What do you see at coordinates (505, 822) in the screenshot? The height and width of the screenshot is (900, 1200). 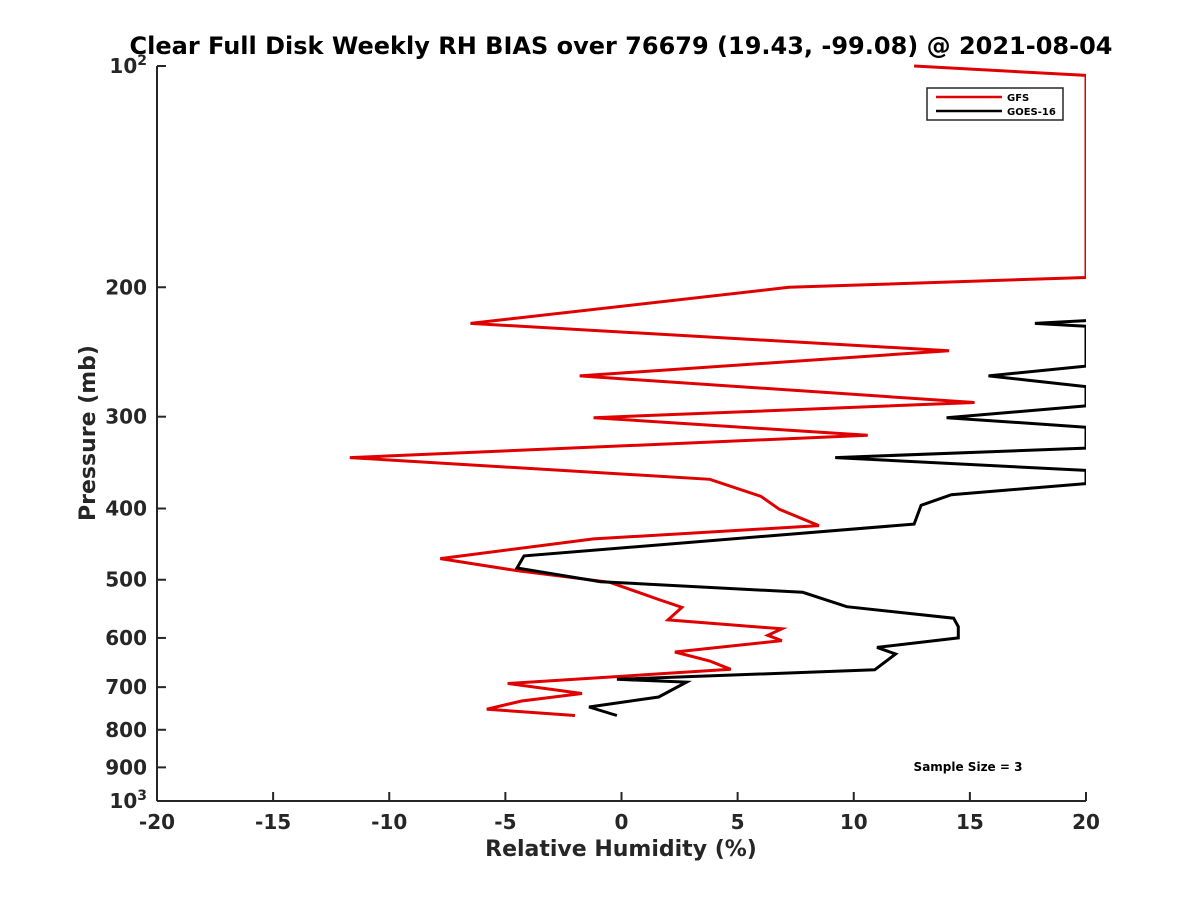 I see `x-tick-label: -5` at bounding box center [505, 822].